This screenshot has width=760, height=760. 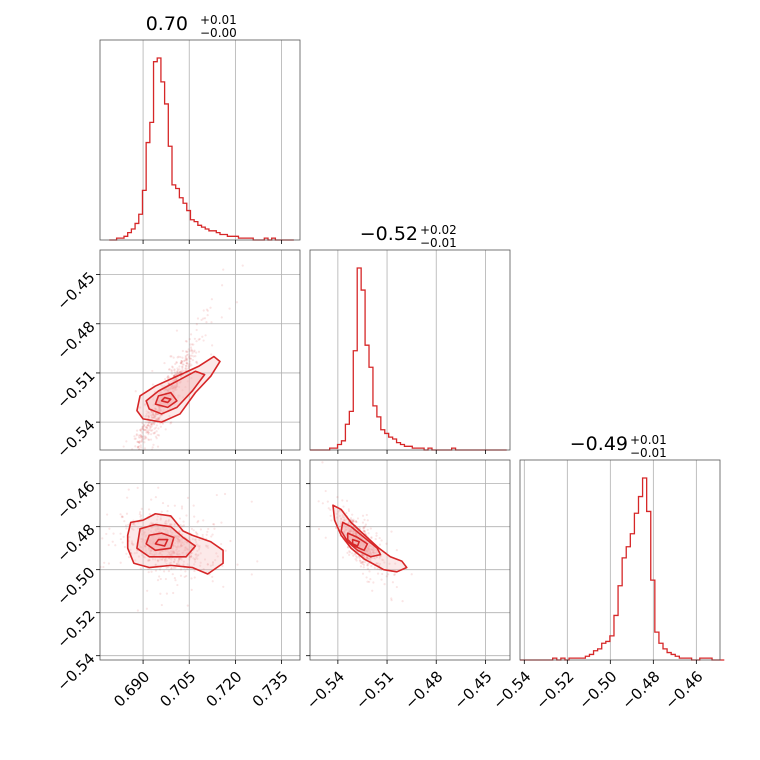 I want to click on x-tick-label: −0.46, so click(x=683, y=690).